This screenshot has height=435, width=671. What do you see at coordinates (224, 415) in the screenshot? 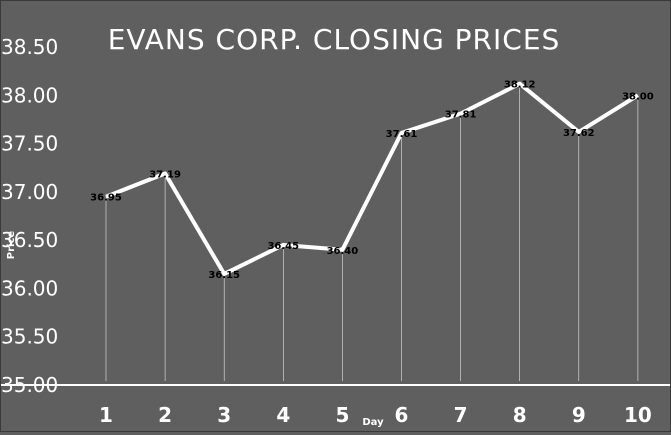
I see `x-tick-label: 3` at bounding box center [224, 415].